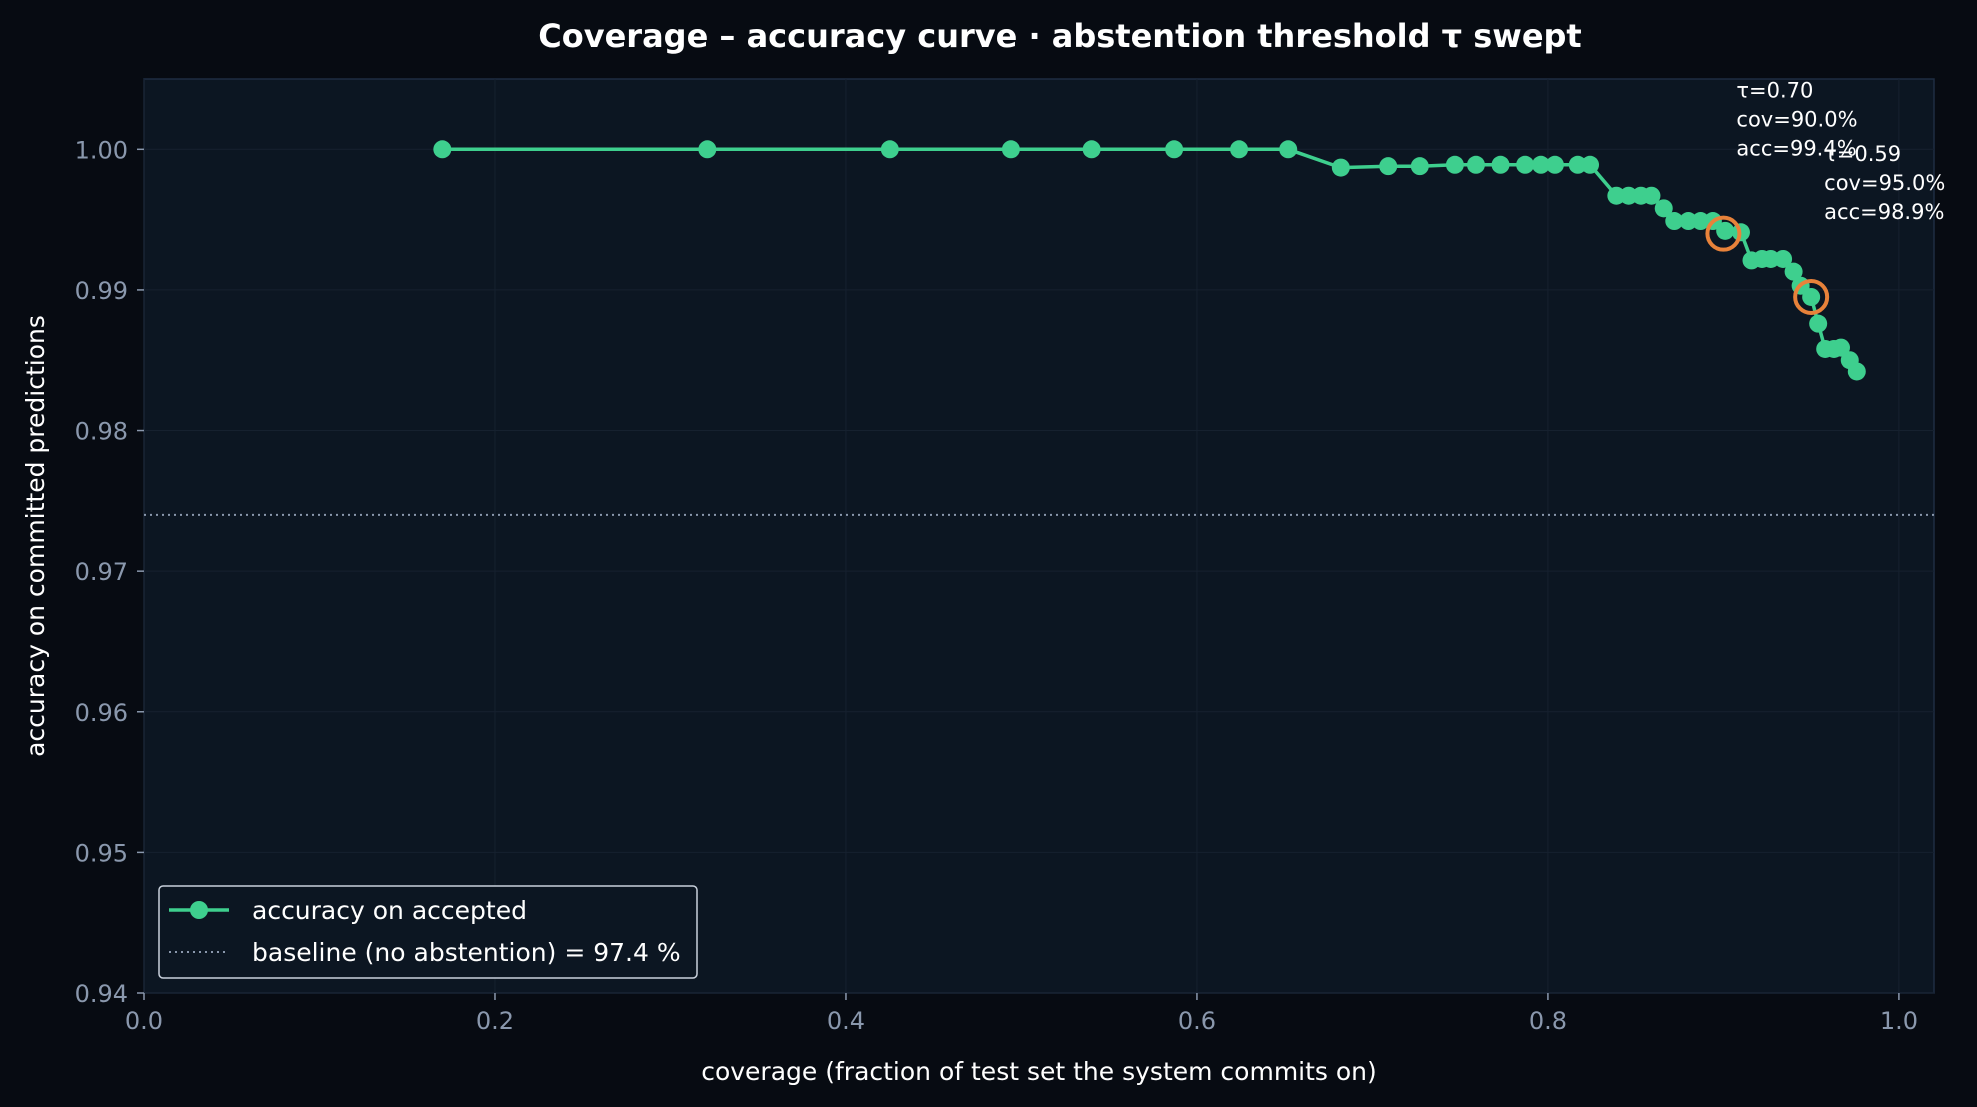 This screenshot has height=1107, width=1977. I want to click on x-tick-label: 0.4, so click(846, 1021).